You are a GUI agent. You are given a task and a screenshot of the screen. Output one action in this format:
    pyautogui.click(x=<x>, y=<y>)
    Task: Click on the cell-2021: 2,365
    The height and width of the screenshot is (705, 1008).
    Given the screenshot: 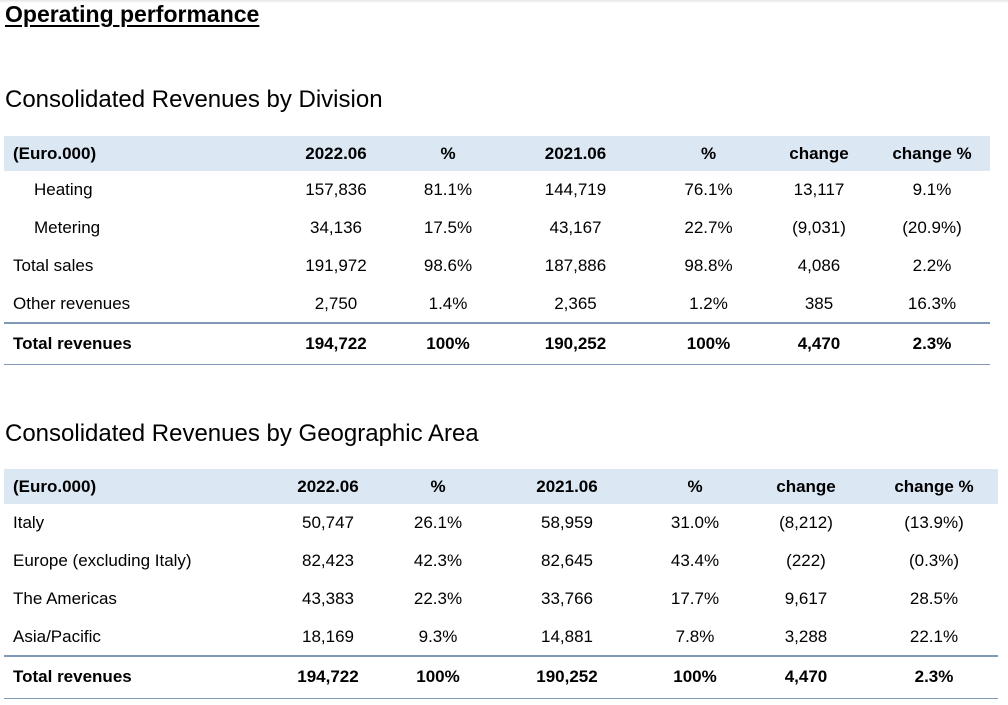 What is the action you would take?
    pyautogui.click(x=575, y=303)
    